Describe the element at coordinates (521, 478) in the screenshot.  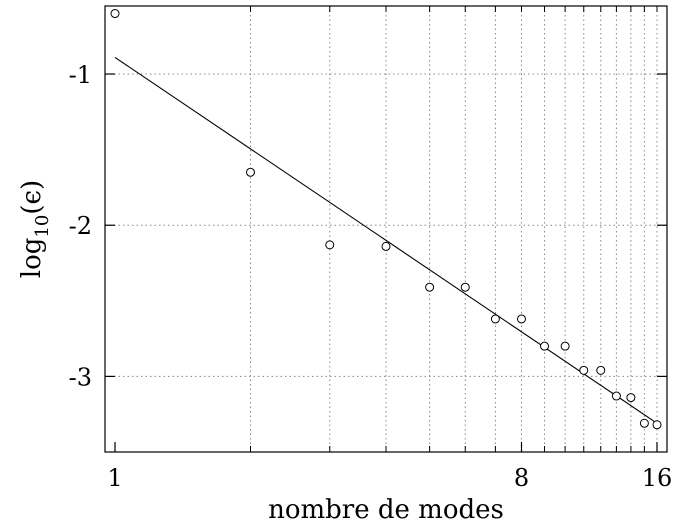
I see `x-tick-label: 8` at that location.